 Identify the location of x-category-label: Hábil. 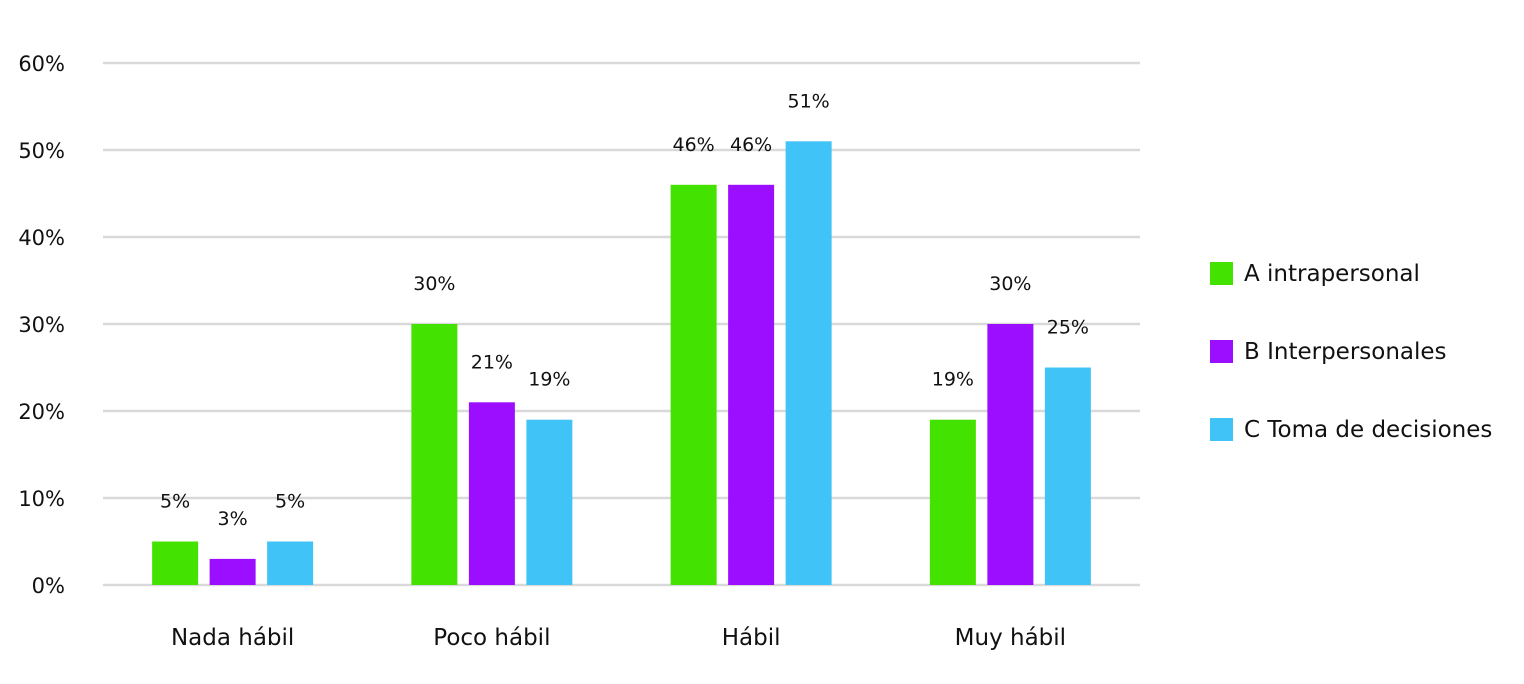
(751, 638).